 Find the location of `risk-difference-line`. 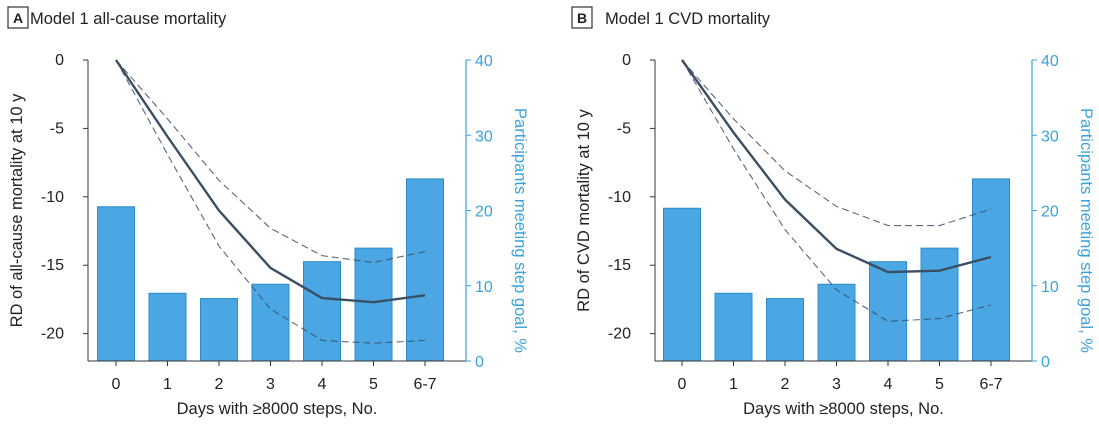

risk-difference-line is located at coordinates (836, 166).